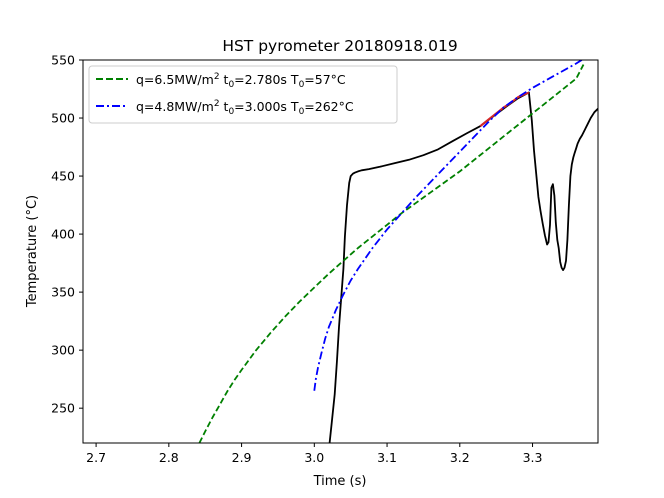 Image resolution: width=664 pixels, height=498 pixels. Describe the element at coordinates (340, 481) in the screenshot. I see `x-axis-label: Time (s)` at that location.